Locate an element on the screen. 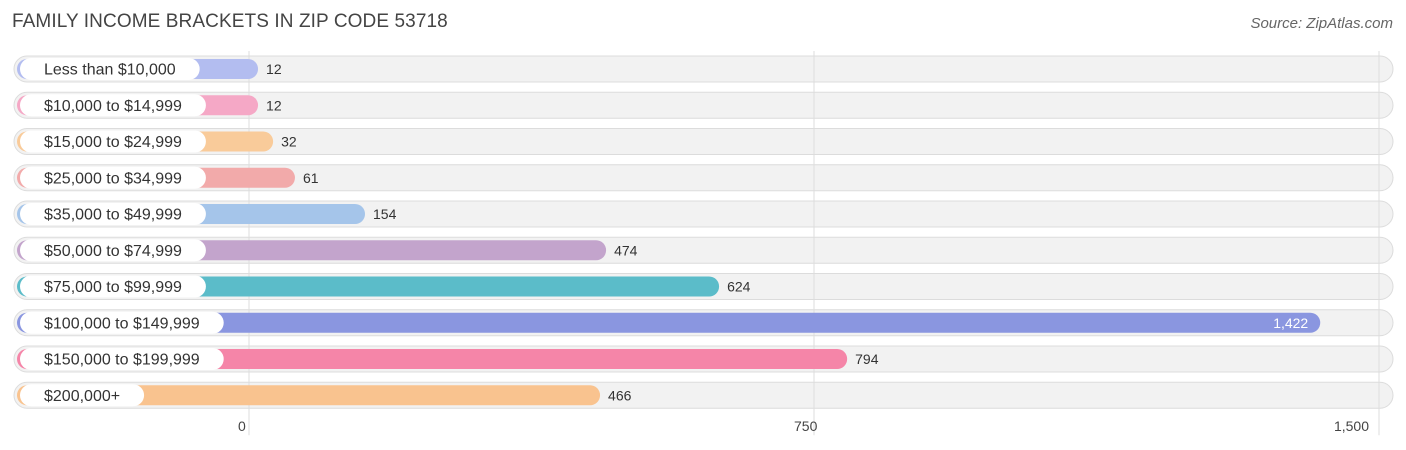 Image resolution: width=1406 pixels, height=450 pixels. x-tick-label: 1,500 is located at coordinates (1351, 426).